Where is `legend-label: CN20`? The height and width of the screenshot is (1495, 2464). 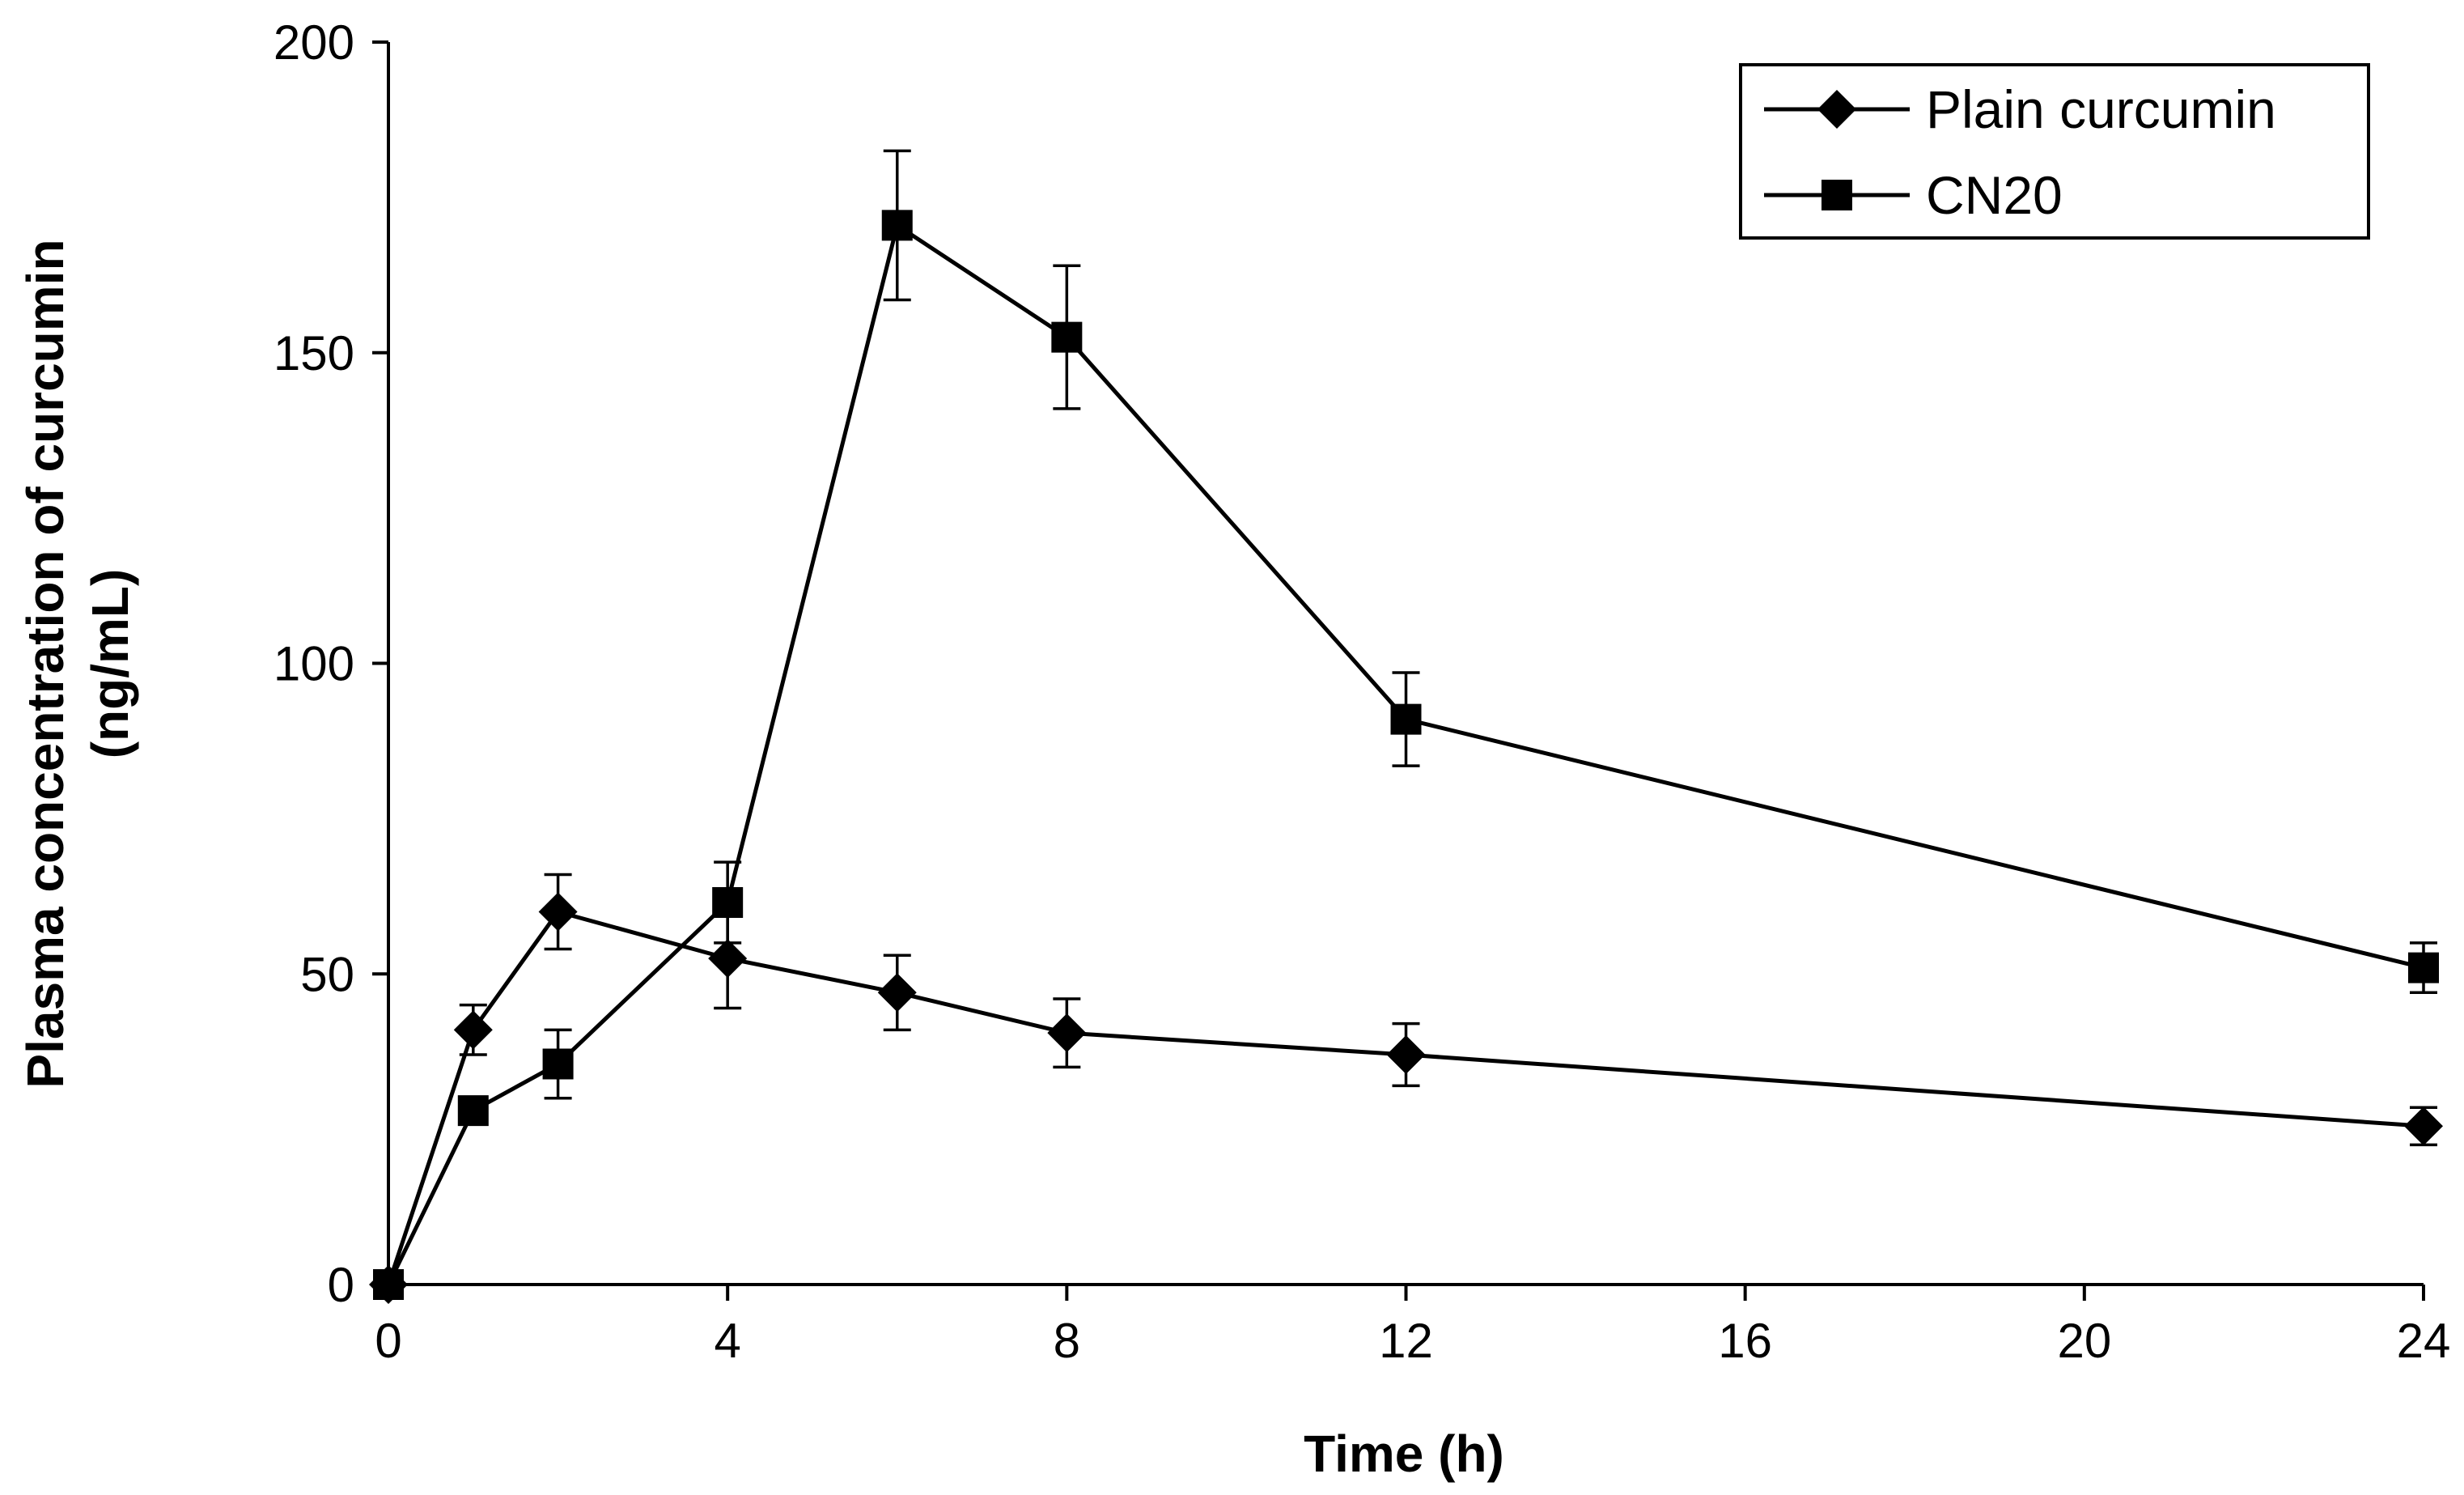 legend-label: CN20 is located at coordinates (1994, 195).